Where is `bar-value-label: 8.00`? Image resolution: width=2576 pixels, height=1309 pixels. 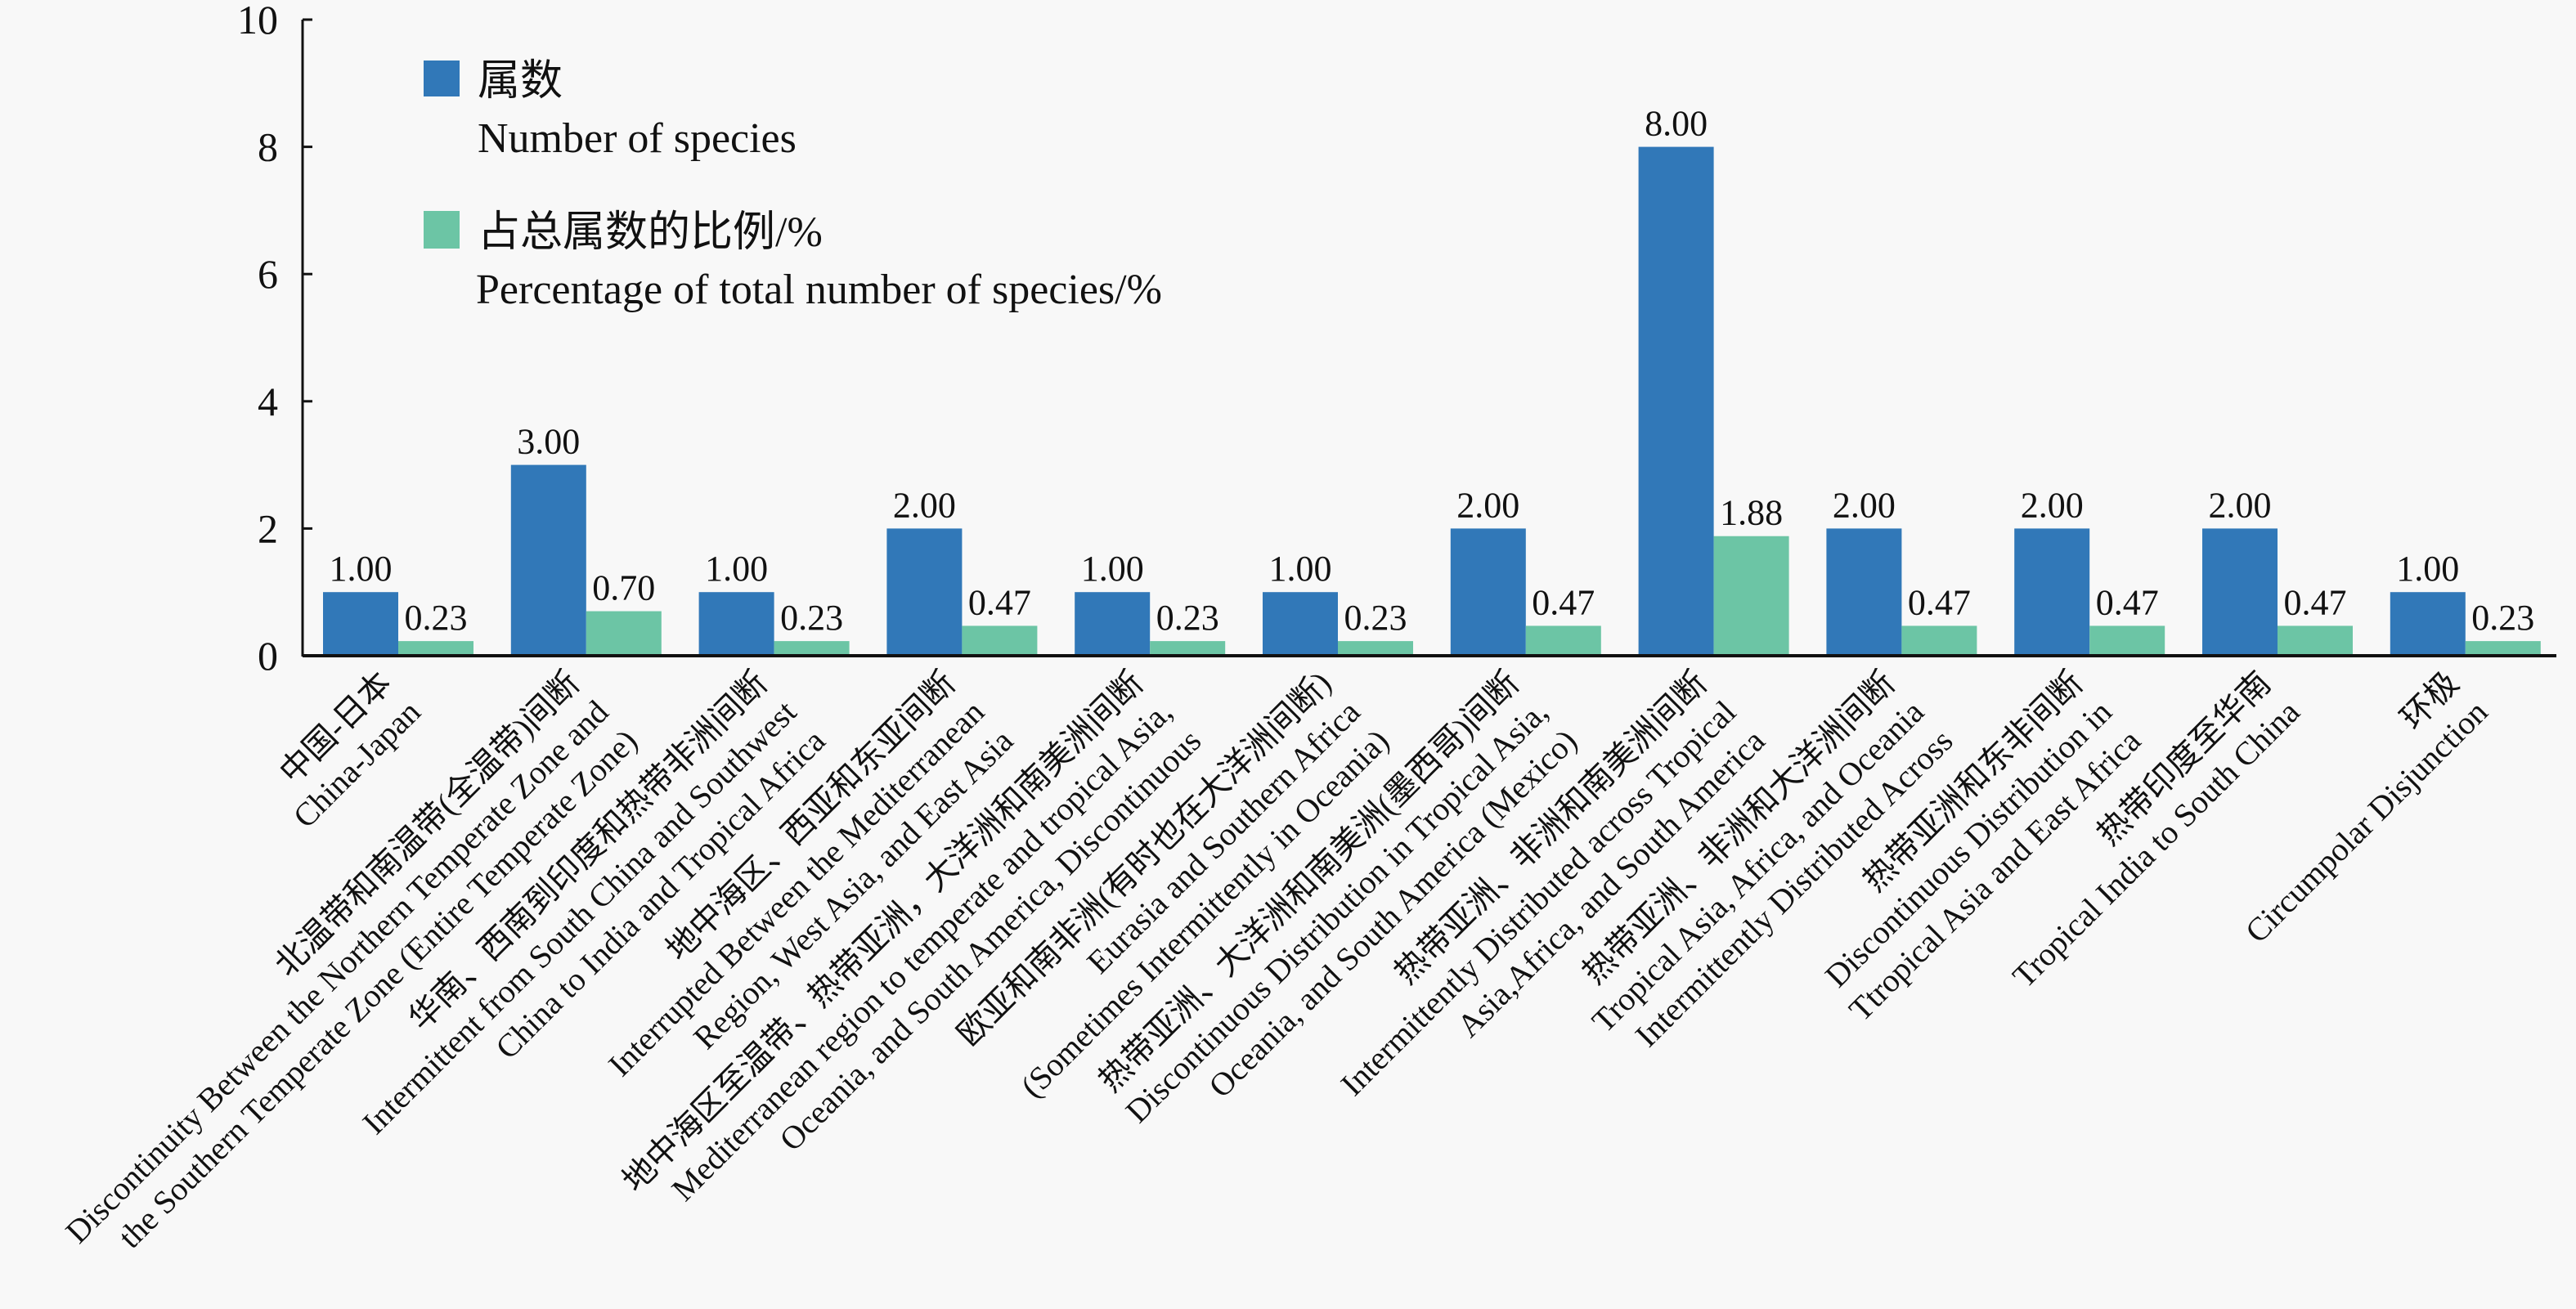 bar-value-label: 8.00 is located at coordinates (1676, 124).